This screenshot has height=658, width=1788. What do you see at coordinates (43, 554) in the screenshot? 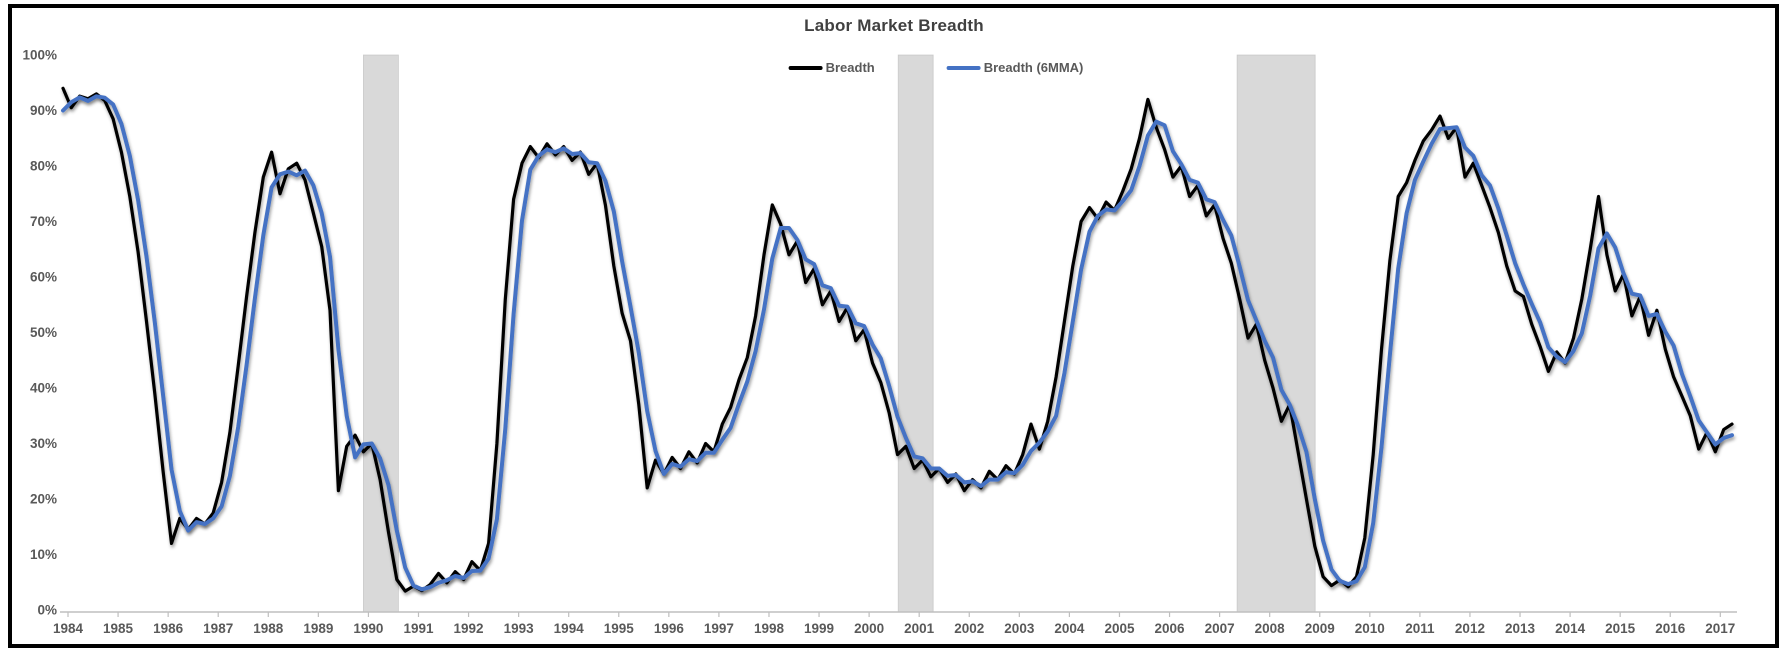
I see `y-tick-label: 10%` at bounding box center [43, 554].